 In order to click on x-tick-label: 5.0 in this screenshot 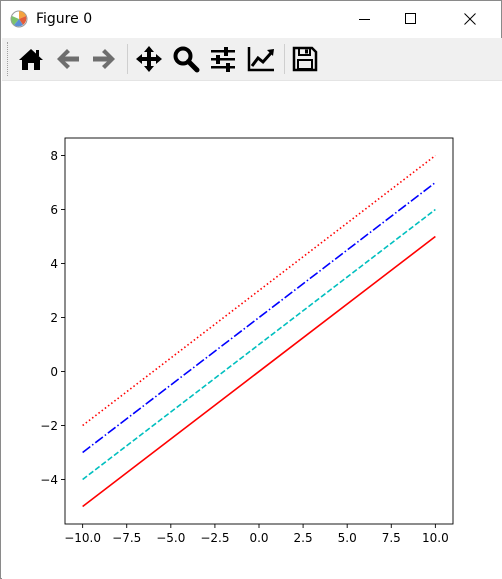, I will do `click(347, 538)`.